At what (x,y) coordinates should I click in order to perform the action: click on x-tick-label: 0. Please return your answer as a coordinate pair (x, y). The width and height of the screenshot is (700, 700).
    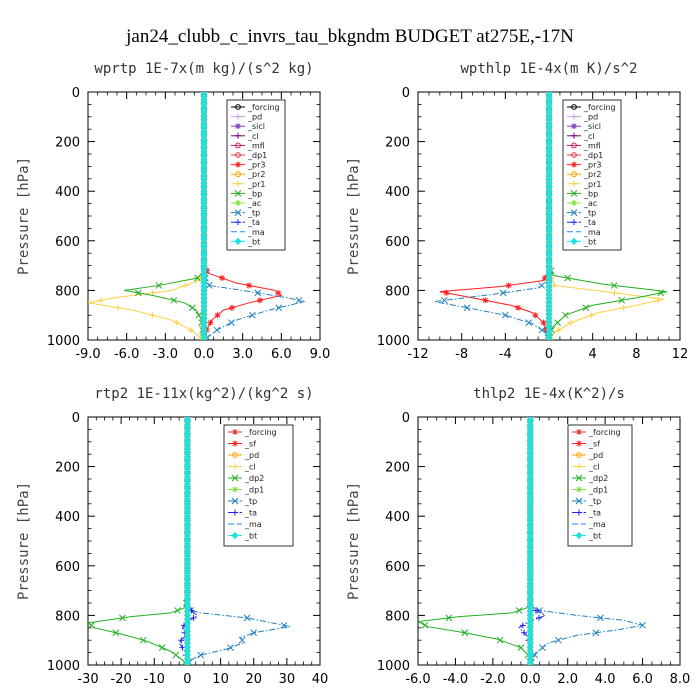
    Looking at the image, I should click on (549, 354).